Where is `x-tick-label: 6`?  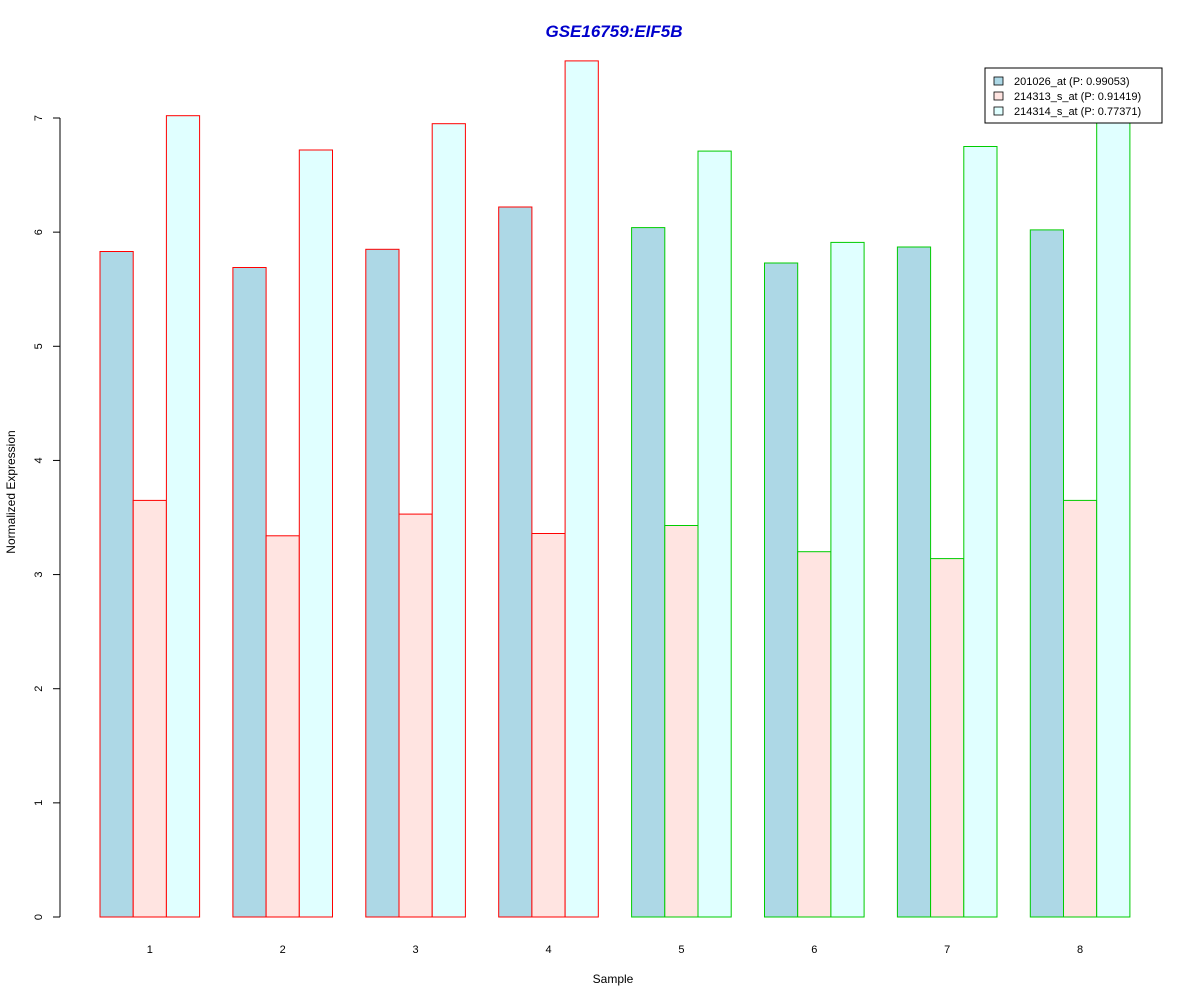
x-tick-label: 6 is located at coordinates (814, 950).